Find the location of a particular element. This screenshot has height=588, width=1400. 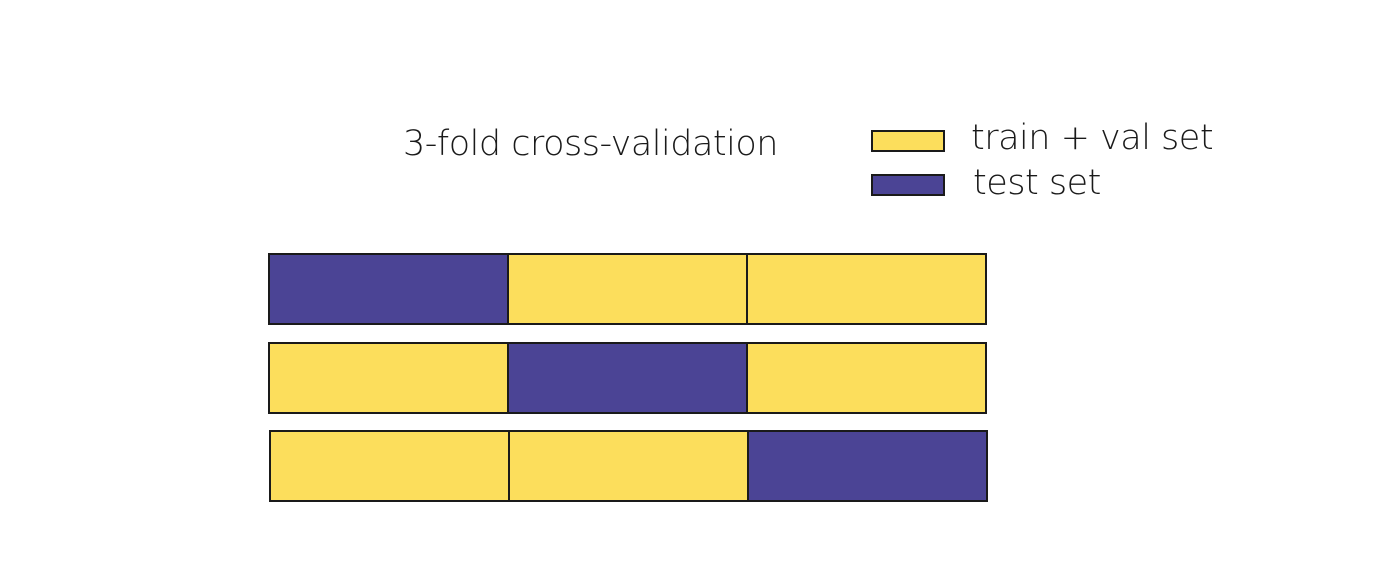

diagram-title: 3-fold cross-validation is located at coordinates (590, 144).